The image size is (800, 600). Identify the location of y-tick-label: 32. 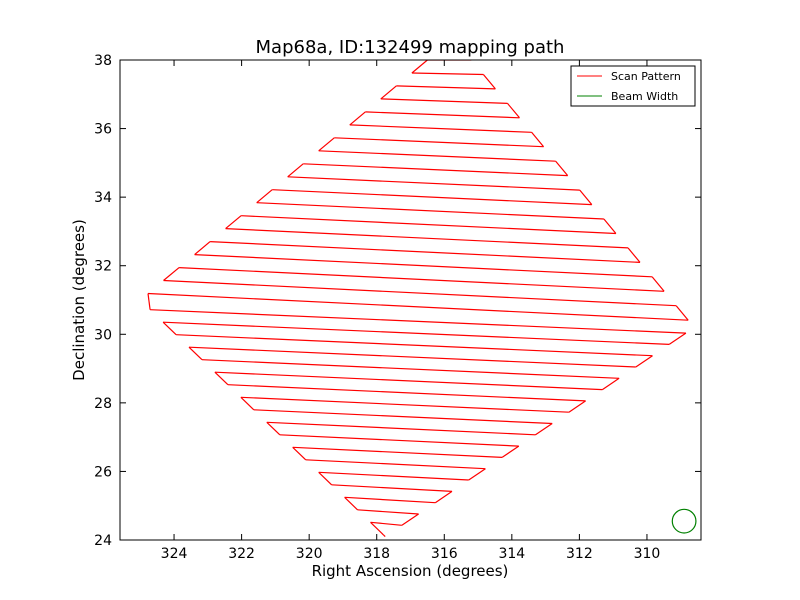
(103, 267).